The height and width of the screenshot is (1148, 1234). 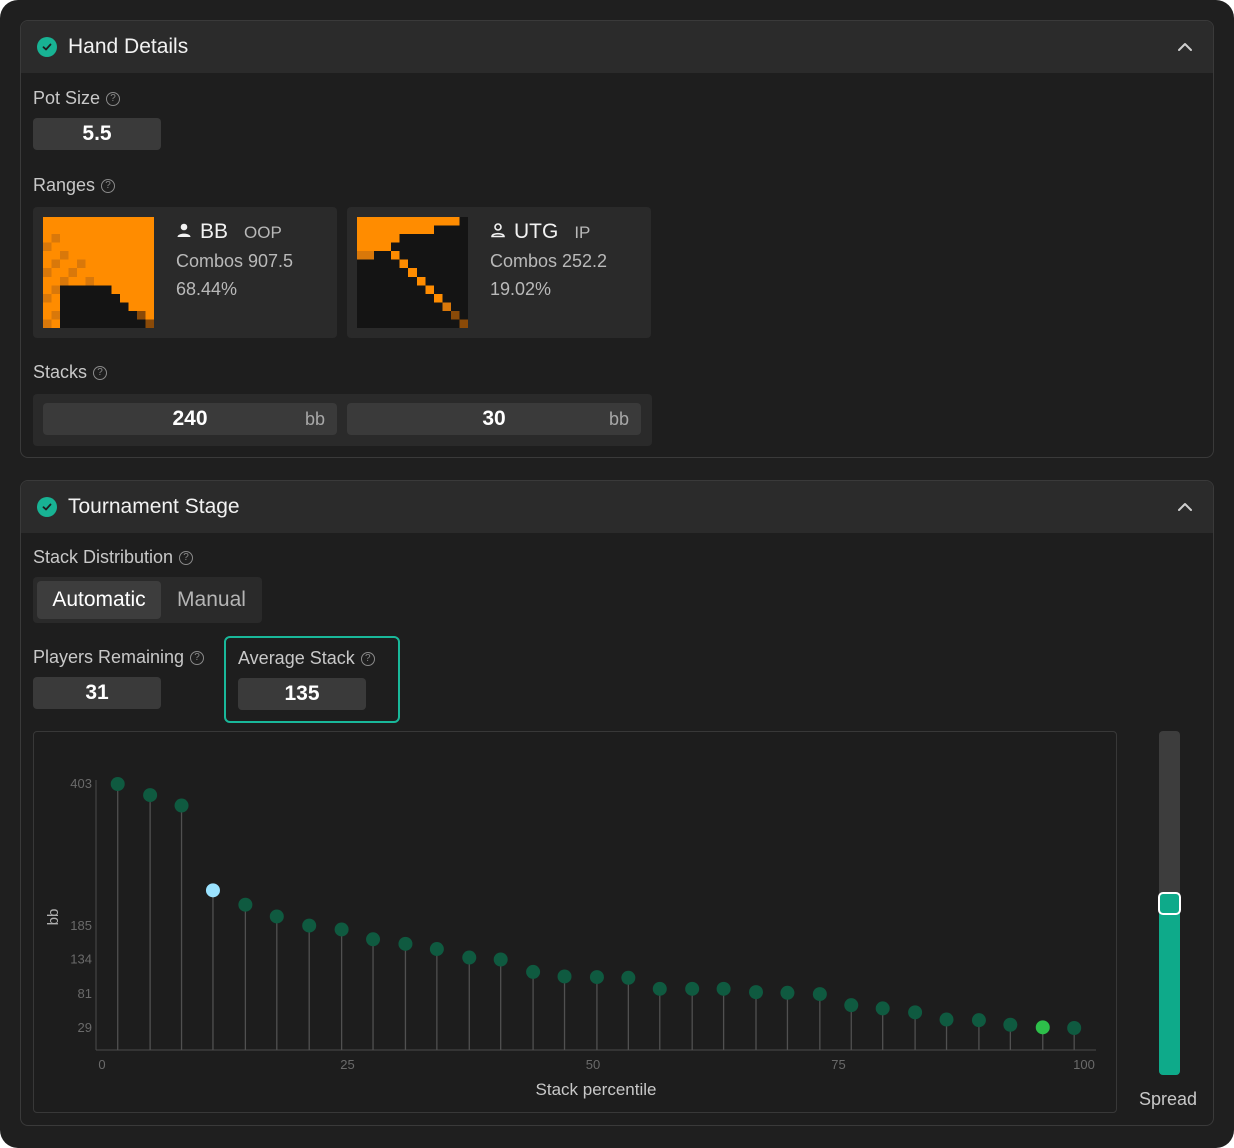 What do you see at coordinates (101, 1064) in the screenshot?
I see `x-tick-label: 0` at bounding box center [101, 1064].